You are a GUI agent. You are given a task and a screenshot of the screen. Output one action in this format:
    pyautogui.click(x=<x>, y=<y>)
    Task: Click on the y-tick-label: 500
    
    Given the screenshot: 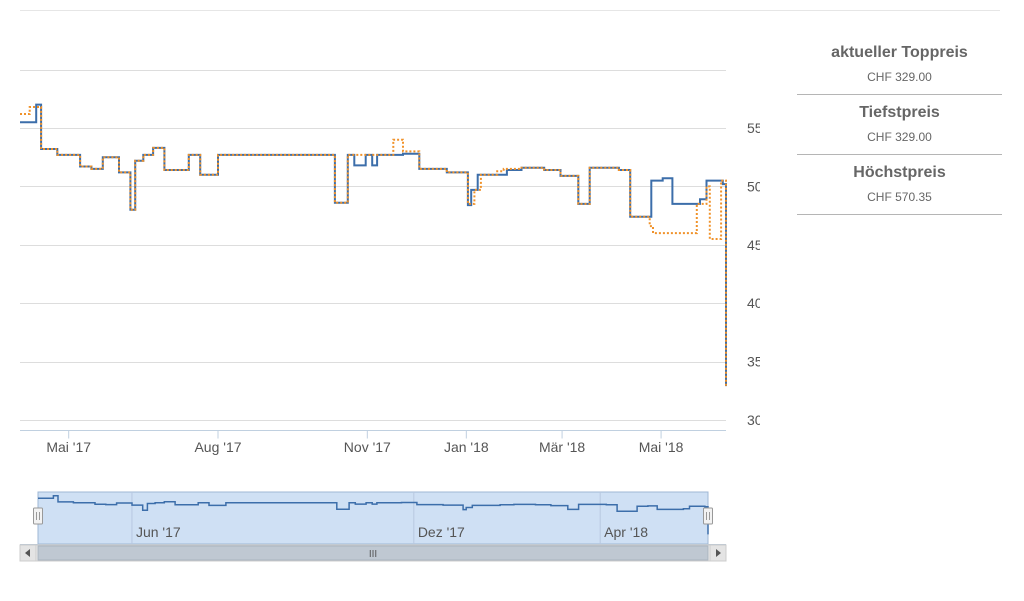 What is the action you would take?
    pyautogui.click(x=753, y=186)
    